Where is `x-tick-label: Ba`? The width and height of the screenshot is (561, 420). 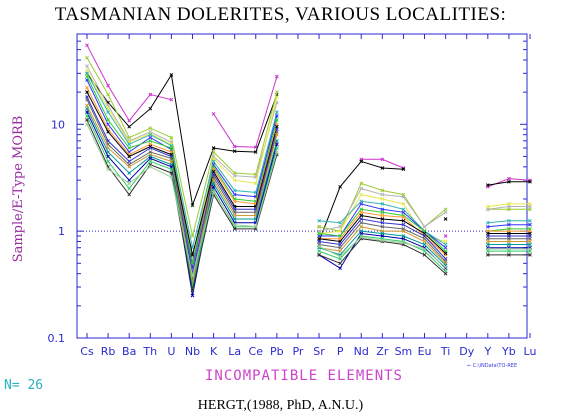 x-tick-label: Ba is located at coordinates (129, 351).